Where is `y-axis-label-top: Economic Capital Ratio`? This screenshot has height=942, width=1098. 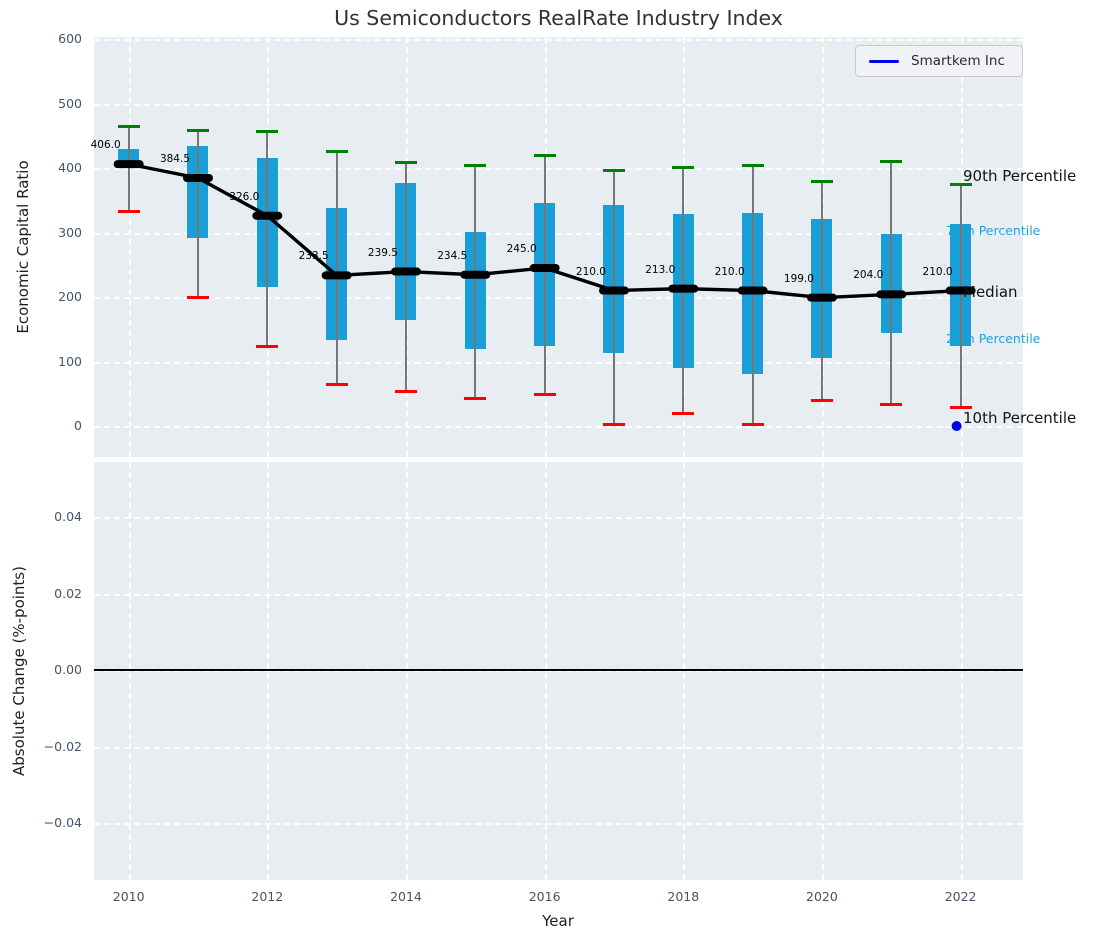
y-axis-label-top: Economic Capital Ratio is located at coordinates (23, 247).